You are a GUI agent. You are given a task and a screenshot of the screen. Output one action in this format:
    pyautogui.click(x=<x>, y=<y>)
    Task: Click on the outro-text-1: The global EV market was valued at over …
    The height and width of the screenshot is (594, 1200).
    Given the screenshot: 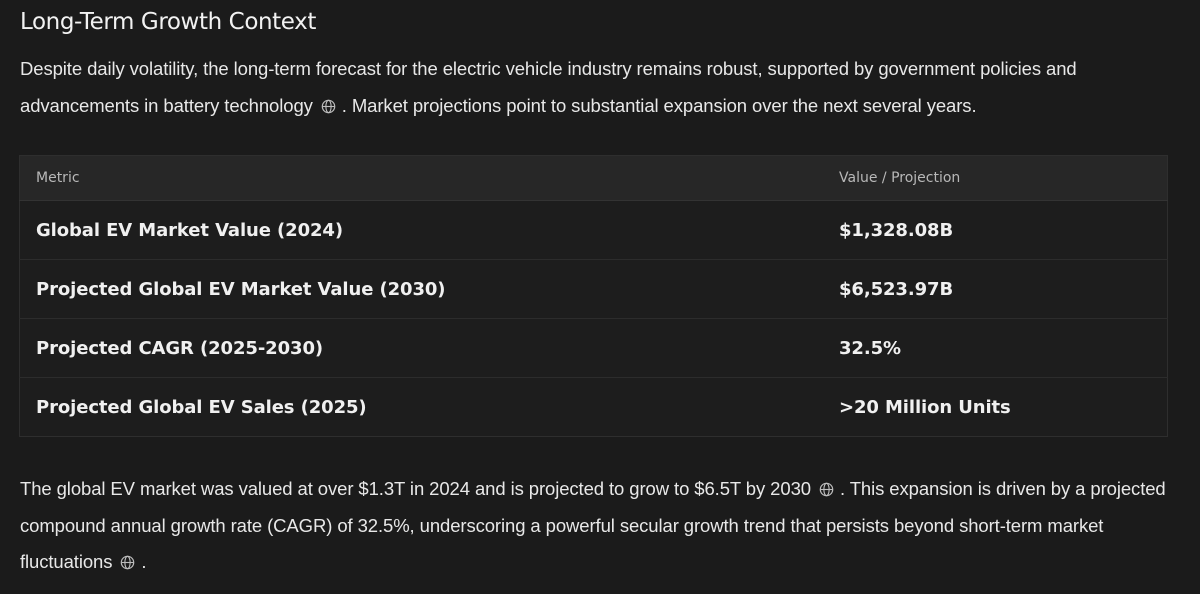 What is the action you would take?
    pyautogui.click(x=415, y=488)
    